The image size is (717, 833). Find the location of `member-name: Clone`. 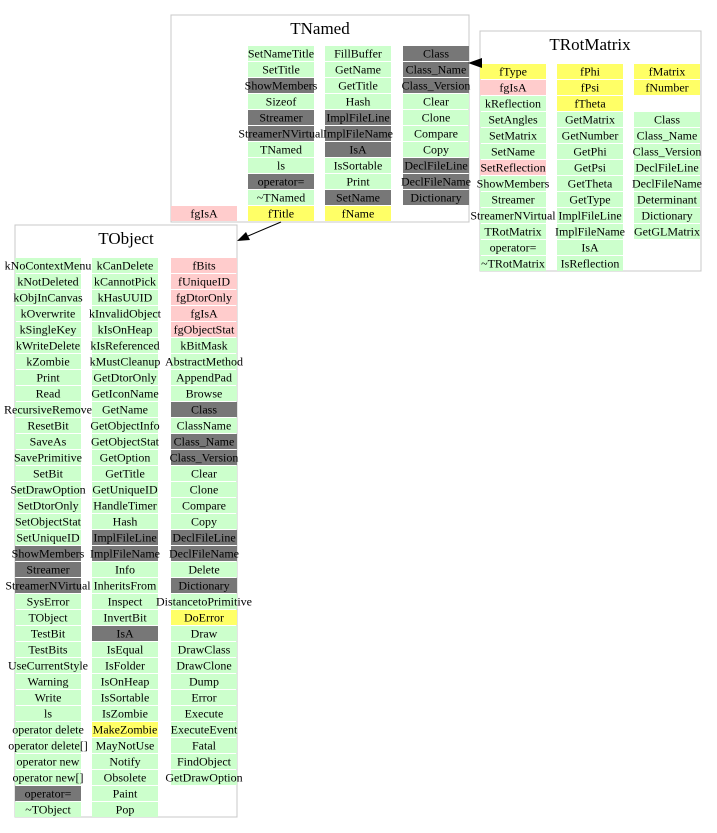

member-name: Clone is located at coordinates (204, 489).